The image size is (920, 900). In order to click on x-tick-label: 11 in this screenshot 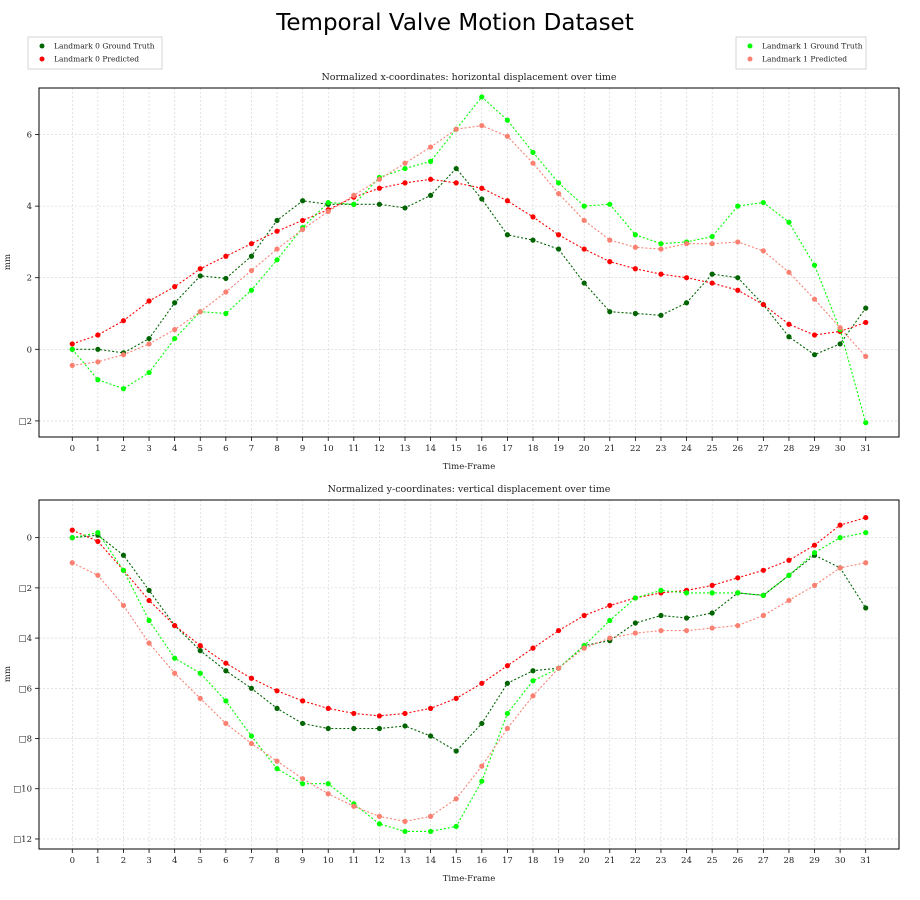, I will do `click(353, 861)`.